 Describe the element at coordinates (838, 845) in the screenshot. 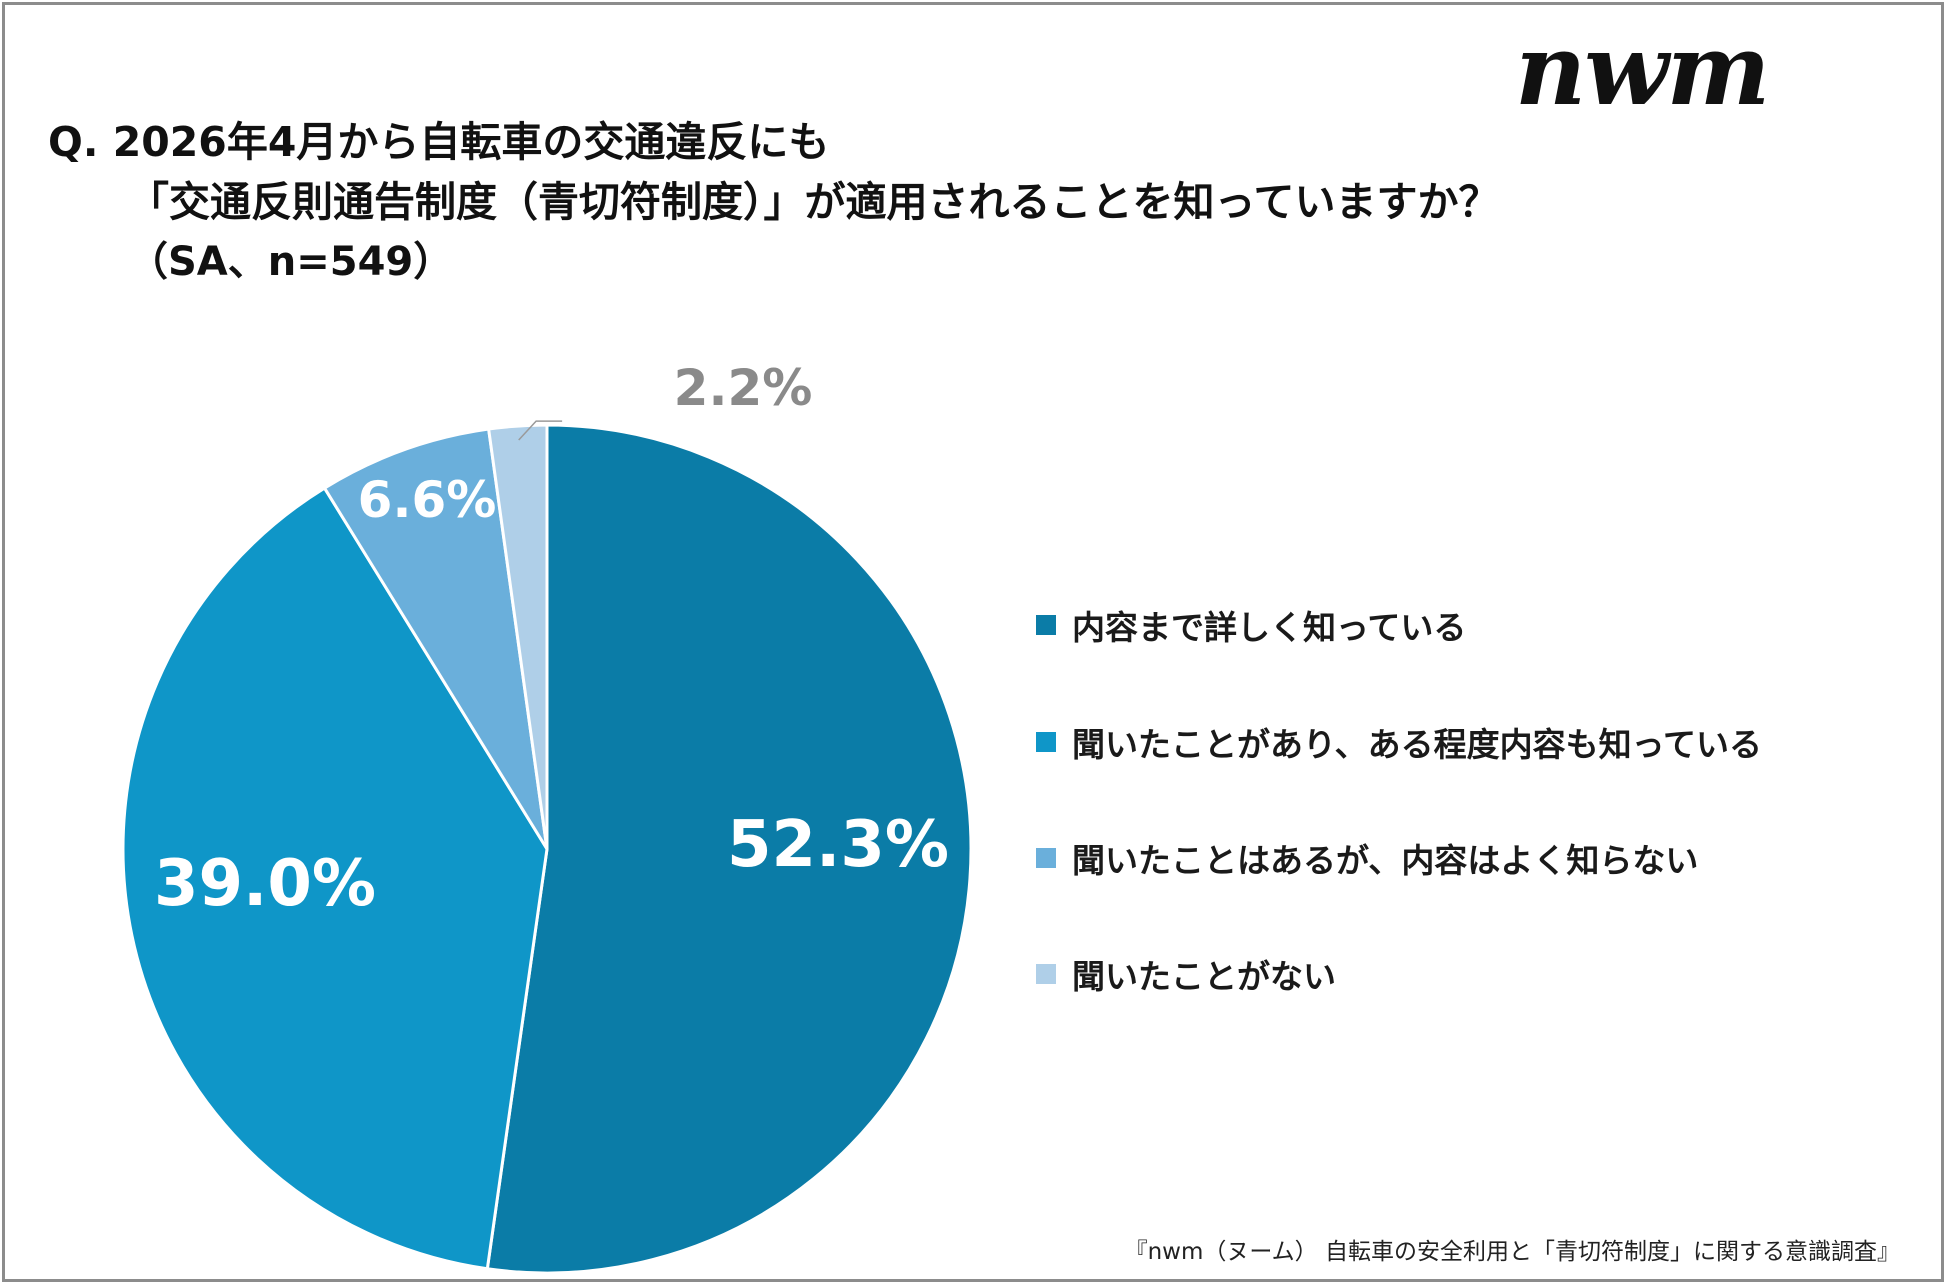

I see `data-label-1: 52.3%` at that location.